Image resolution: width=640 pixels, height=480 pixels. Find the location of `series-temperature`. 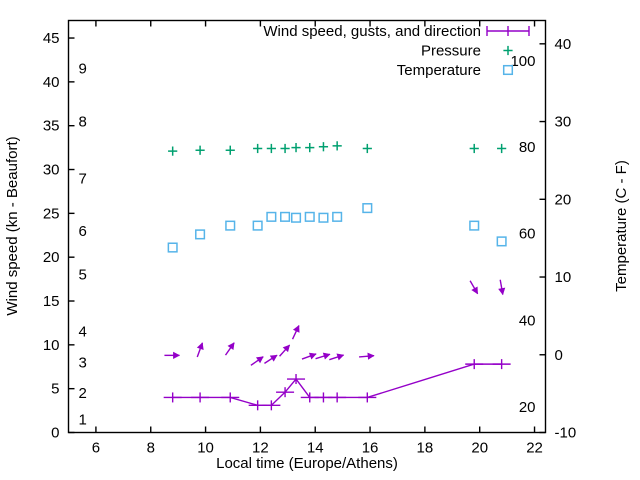

series-temperature is located at coordinates (337, 228).